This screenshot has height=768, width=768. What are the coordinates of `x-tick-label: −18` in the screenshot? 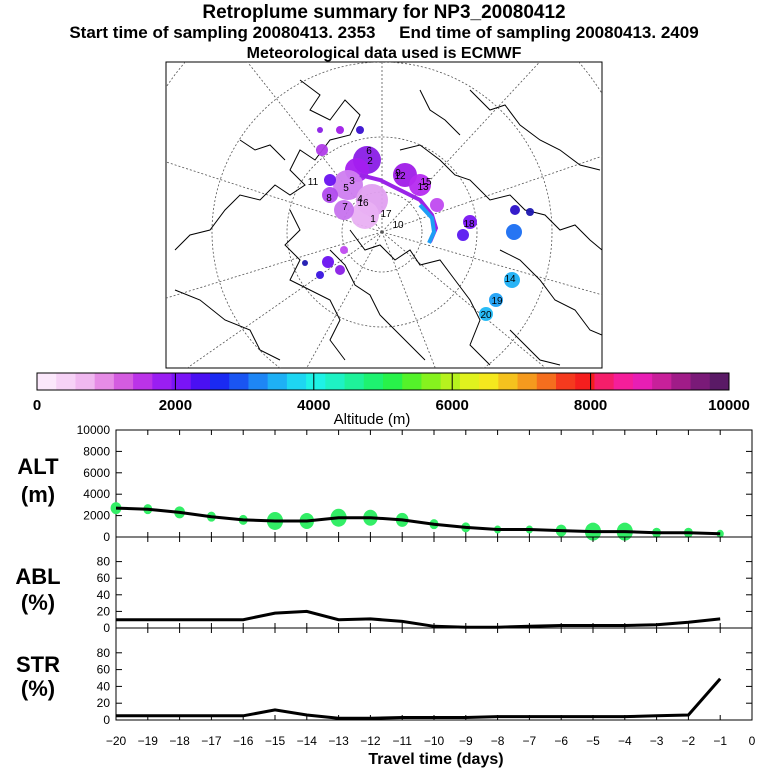 It's located at (179, 741).